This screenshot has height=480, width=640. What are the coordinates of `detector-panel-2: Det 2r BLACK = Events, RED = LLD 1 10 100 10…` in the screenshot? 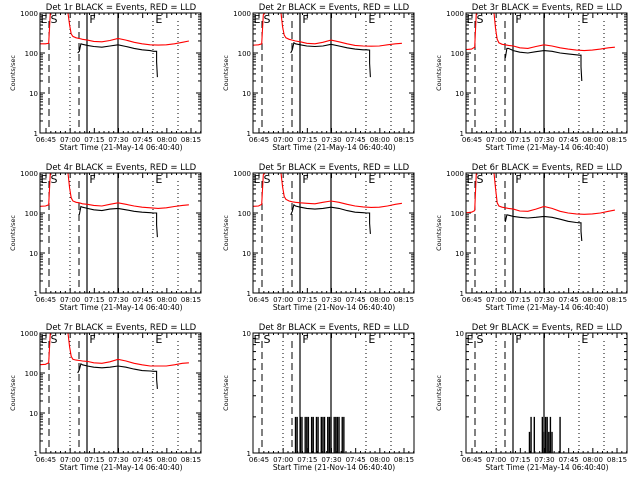 It's located at (319, 80).